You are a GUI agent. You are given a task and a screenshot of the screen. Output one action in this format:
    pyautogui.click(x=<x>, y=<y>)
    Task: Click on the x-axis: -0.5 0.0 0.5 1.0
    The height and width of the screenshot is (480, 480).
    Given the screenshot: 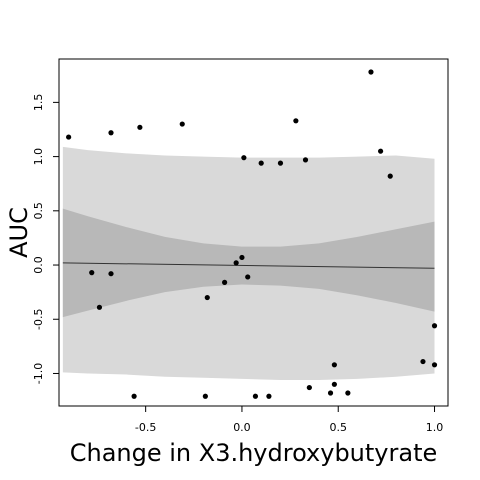 What is the action you would take?
    pyautogui.click(x=289, y=420)
    